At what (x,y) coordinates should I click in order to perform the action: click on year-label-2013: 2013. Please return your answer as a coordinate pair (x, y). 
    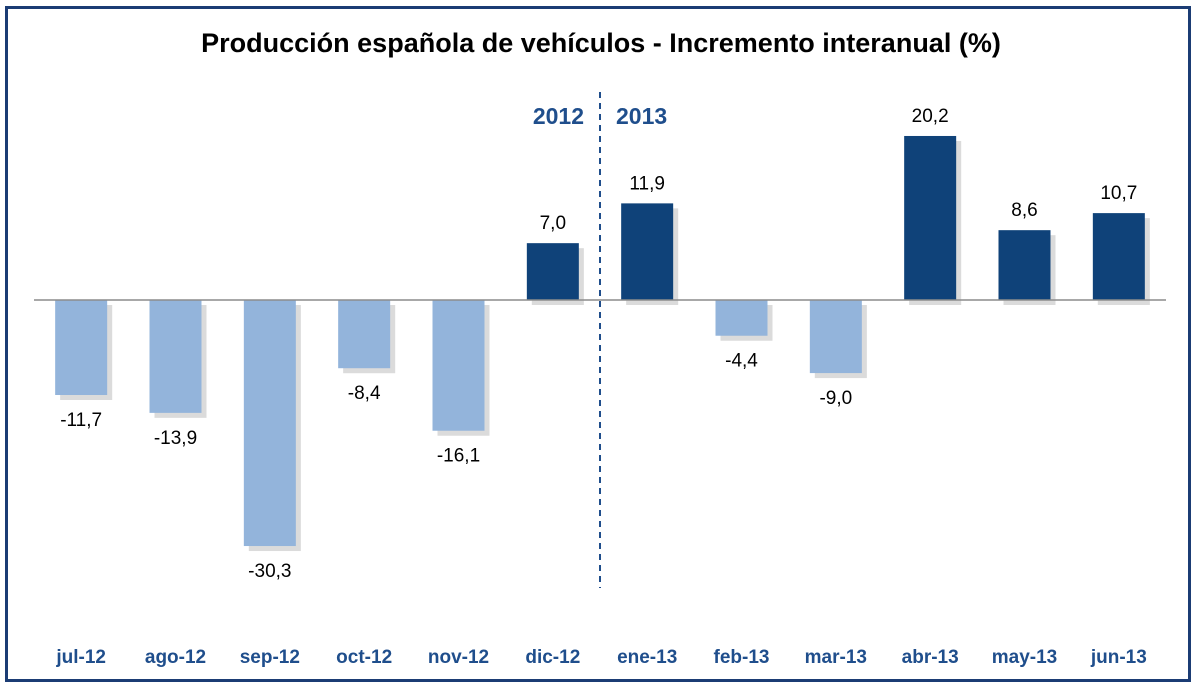
    Looking at the image, I should click on (641, 116).